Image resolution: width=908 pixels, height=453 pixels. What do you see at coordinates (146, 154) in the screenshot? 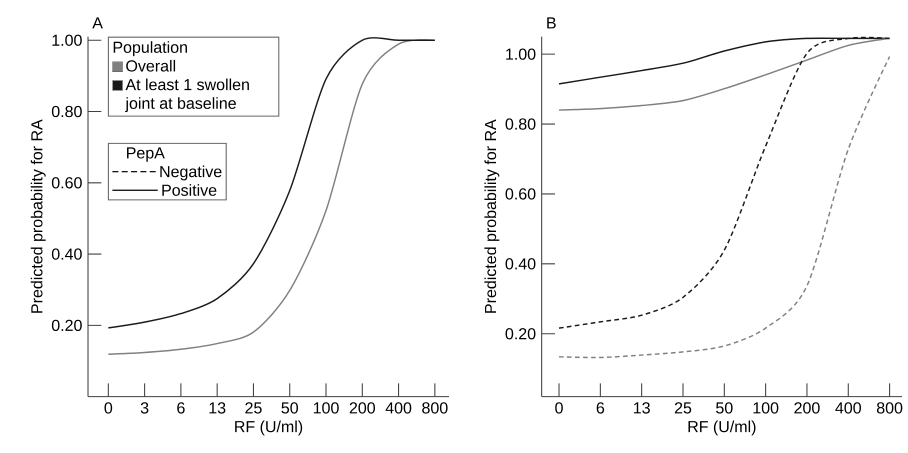
I see `annotation: PepA` at bounding box center [146, 154].